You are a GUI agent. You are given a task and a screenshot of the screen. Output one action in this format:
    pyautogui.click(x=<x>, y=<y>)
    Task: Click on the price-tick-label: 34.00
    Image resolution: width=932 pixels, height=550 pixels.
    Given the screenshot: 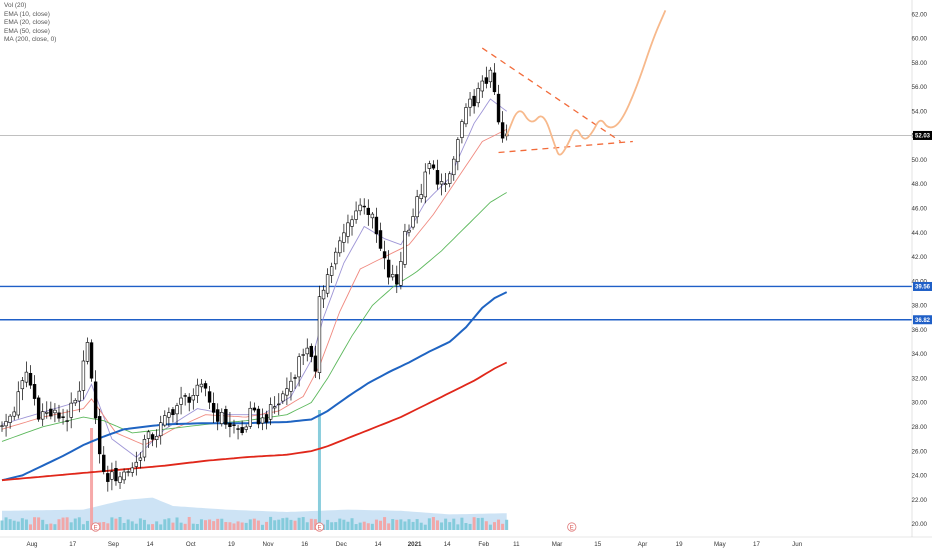 What is the action you would take?
    pyautogui.click(x=920, y=354)
    